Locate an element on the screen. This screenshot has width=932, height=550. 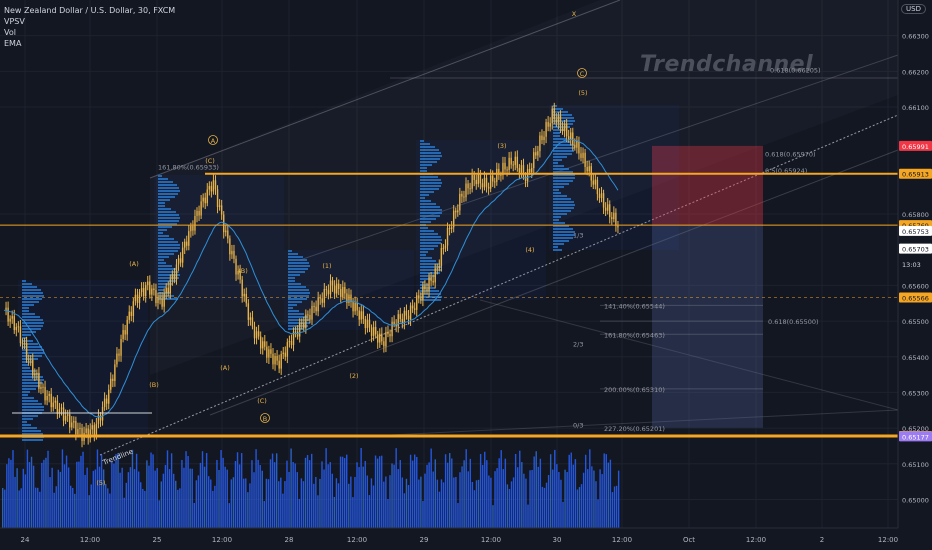
currency-button: USD is located at coordinates (913, 9).